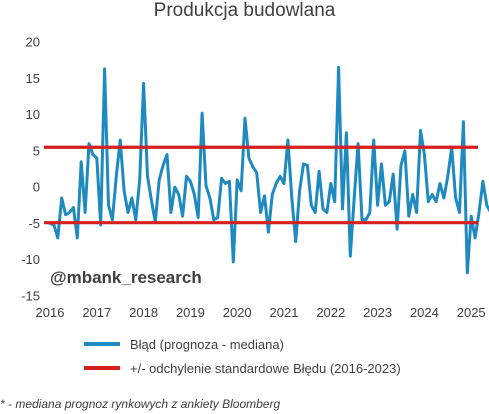 Image resolution: width=489 pixels, height=414 pixels. I want to click on x-tick-label: 2019, so click(190, 312).